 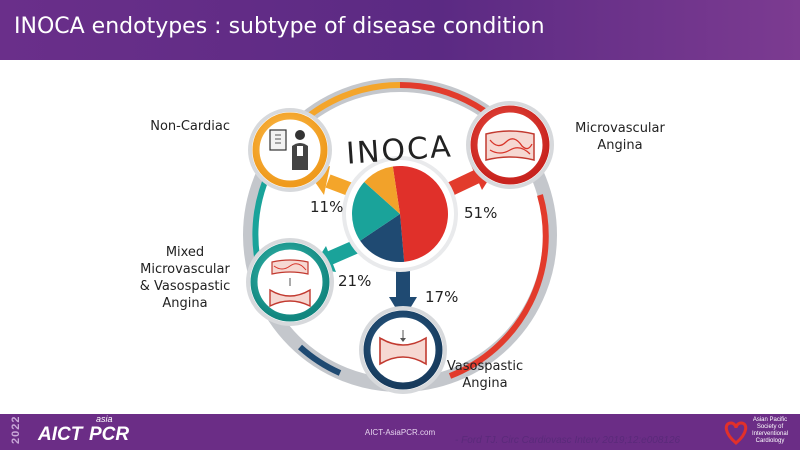 I want to click on footer-url: AICT-AsiaPCR.com, so click(x=400, y=432).